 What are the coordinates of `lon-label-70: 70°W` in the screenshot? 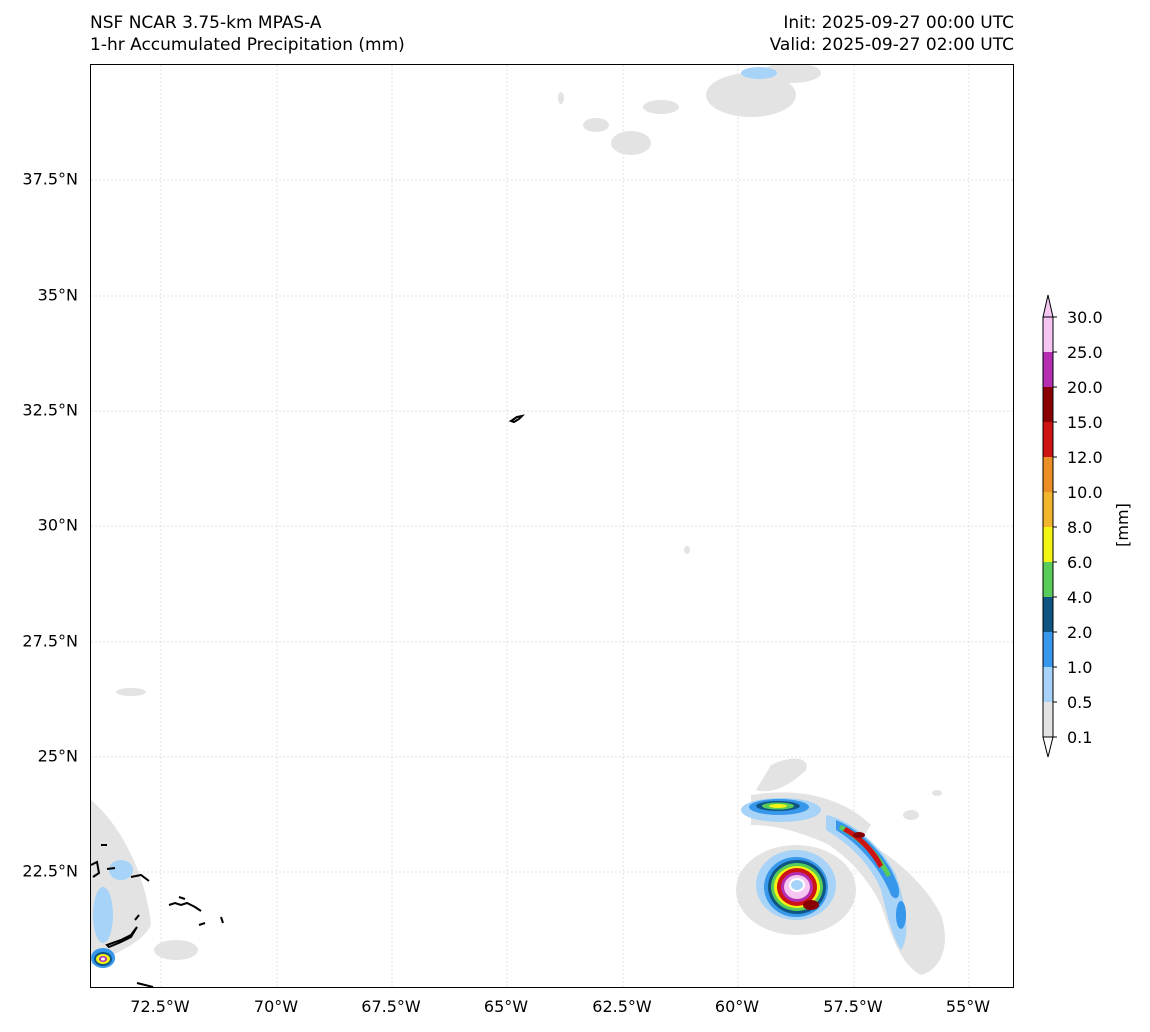 It's located at (276, 1006).